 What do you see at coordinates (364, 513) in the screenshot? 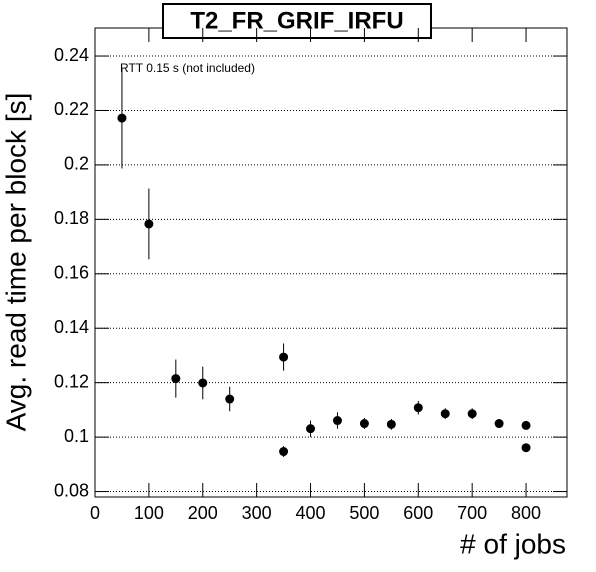
I see `x-tick-label: 500` at bounding box center [364, 513].